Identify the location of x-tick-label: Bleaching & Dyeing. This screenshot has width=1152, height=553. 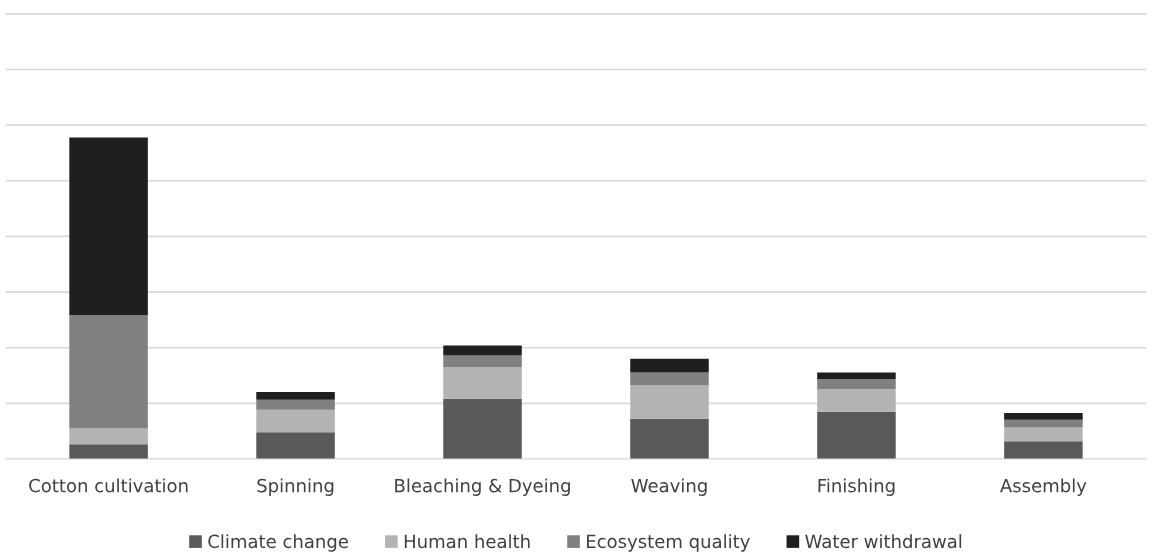
(482, 487).